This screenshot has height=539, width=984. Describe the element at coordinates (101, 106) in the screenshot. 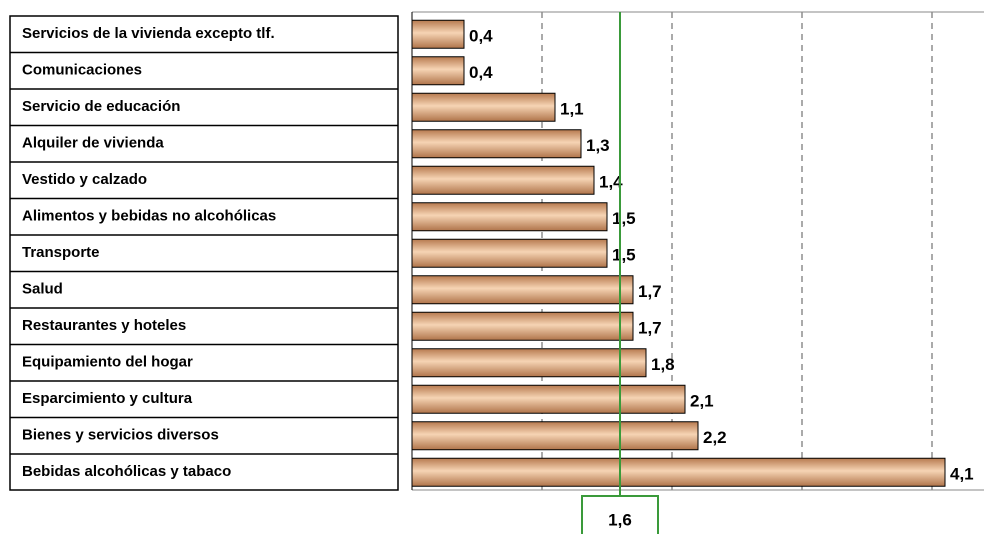

I see `category-label: Servicio de educación` at that location.